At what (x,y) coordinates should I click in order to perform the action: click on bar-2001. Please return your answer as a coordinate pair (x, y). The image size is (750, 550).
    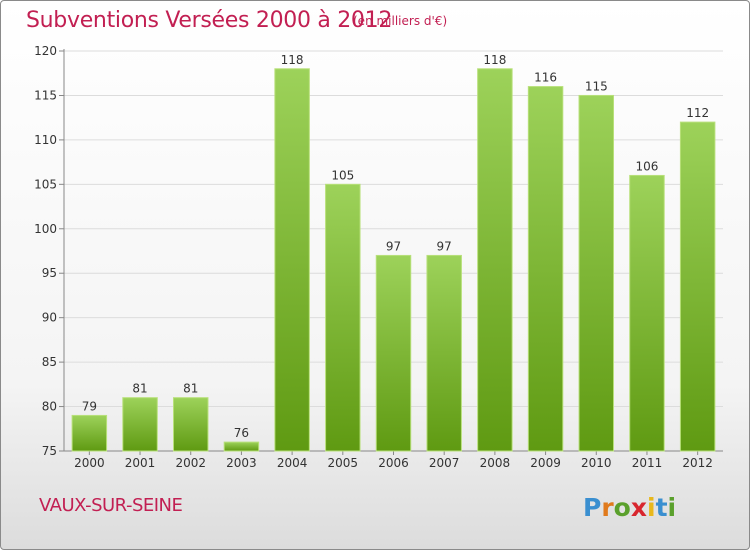
    Looking at the image, I should click on (140, 424).